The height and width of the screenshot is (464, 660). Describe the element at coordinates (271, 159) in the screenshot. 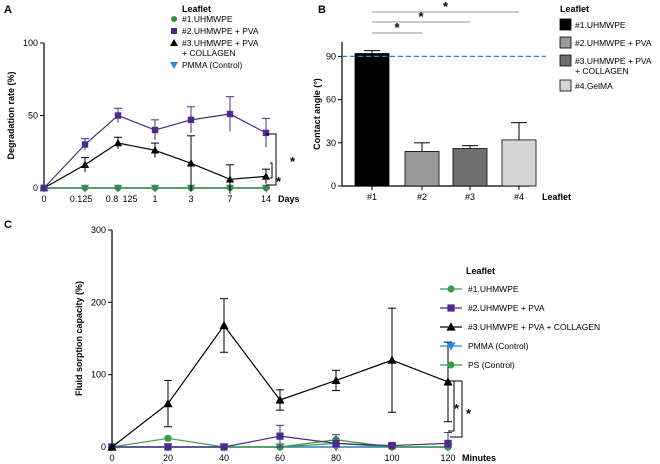

I see `panel-a-bracket-outer` at that location.